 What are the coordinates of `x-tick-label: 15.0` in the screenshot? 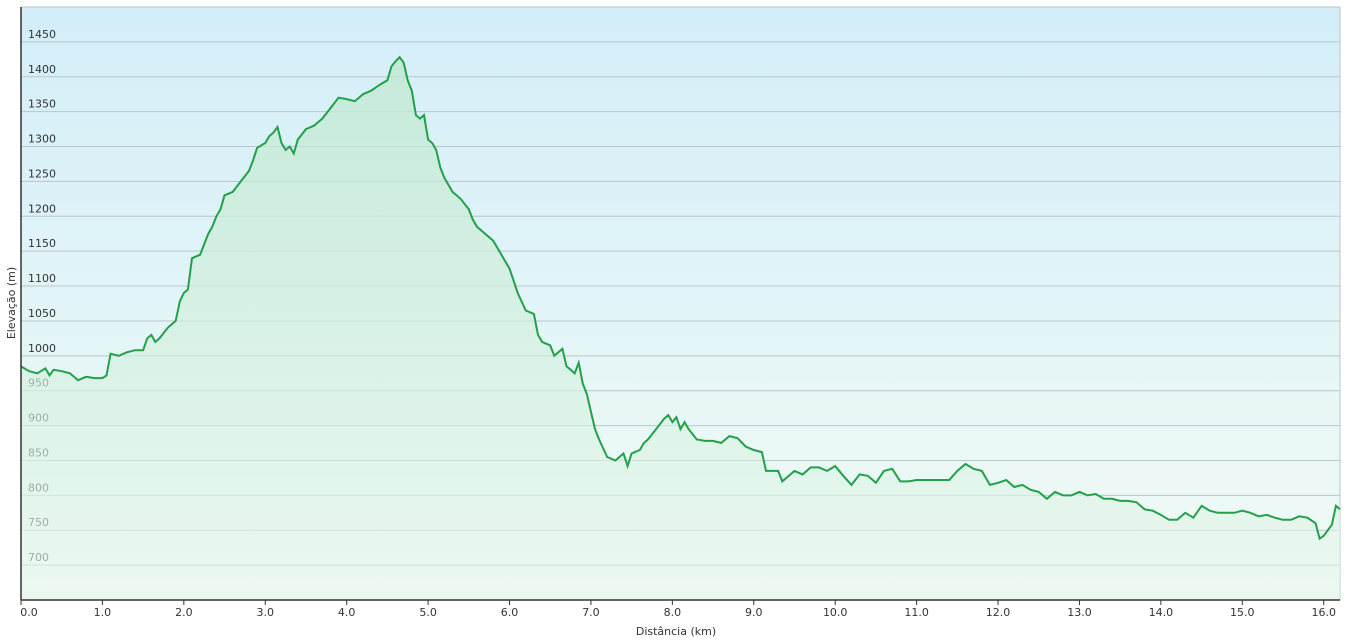 It's located at (1242, 612).